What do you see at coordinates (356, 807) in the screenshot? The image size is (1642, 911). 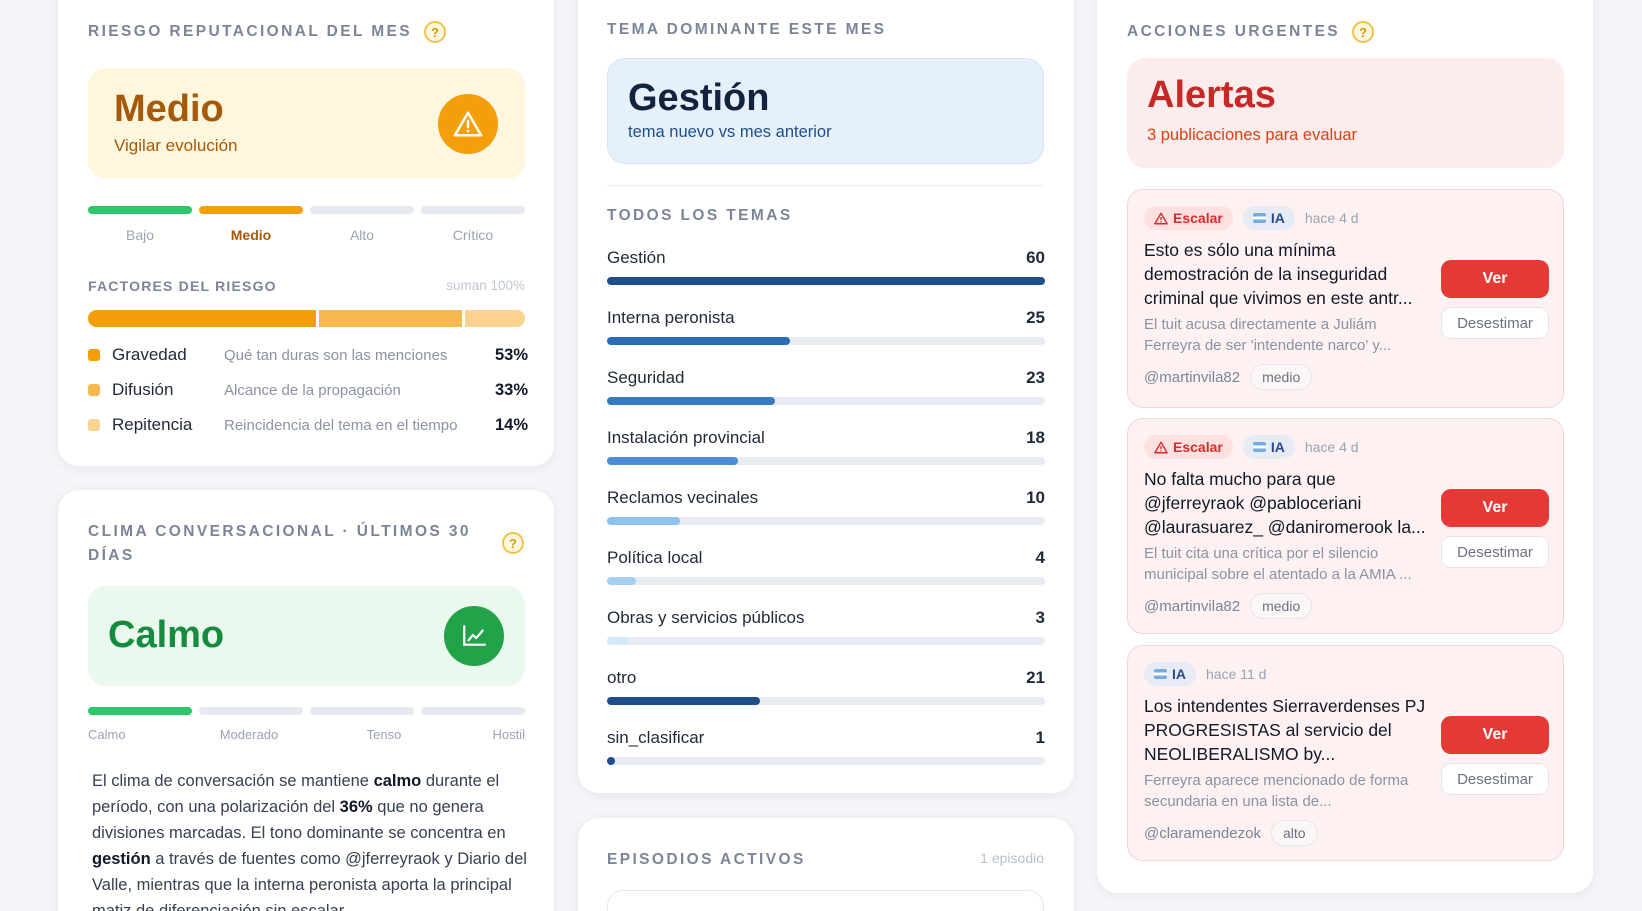 I see `climate-text-bold: 36%` at bounding box center [356, 807].